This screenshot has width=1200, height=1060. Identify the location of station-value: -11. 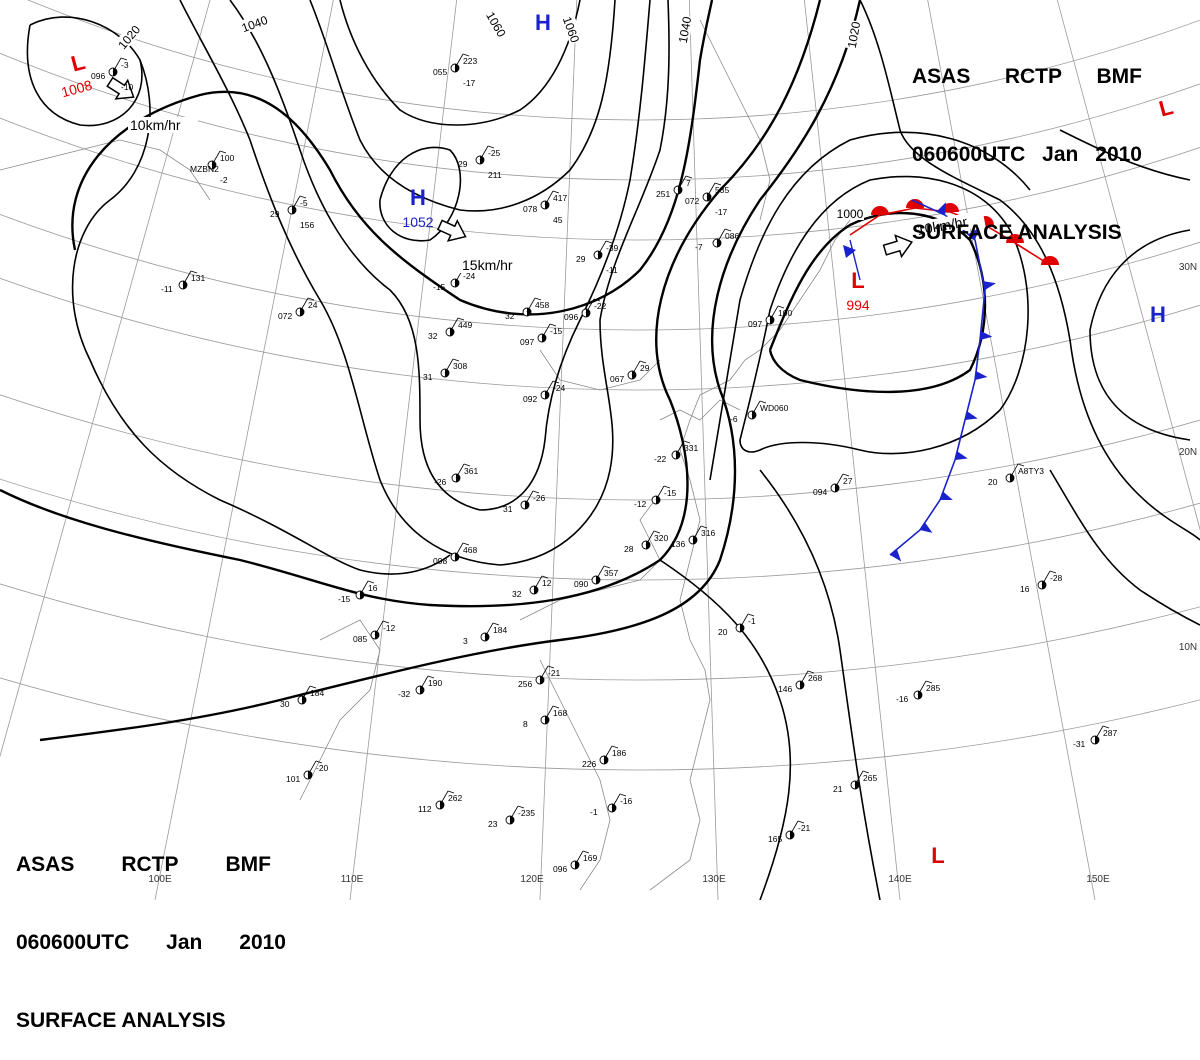
(612, 270).